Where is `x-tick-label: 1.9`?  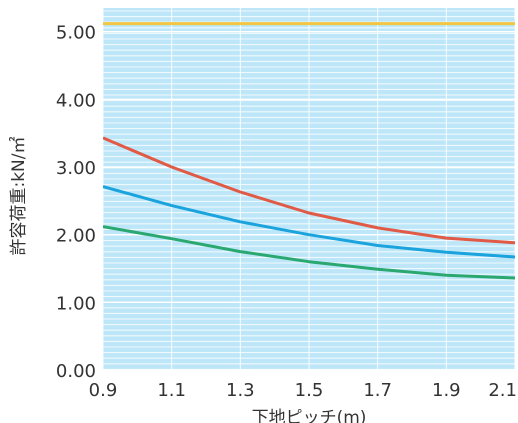 x-tick-label: 1.9 is located at coordinates (446, 390).